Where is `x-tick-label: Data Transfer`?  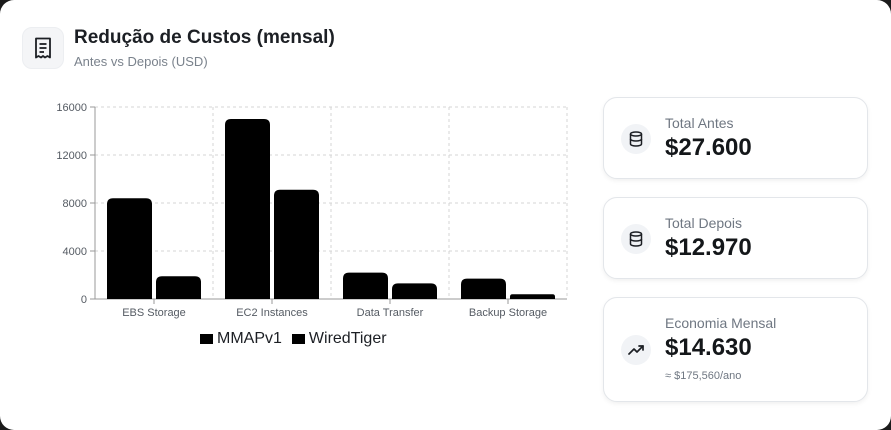 x-tick-label: Data Transfer is located at coordinates (390, 313).